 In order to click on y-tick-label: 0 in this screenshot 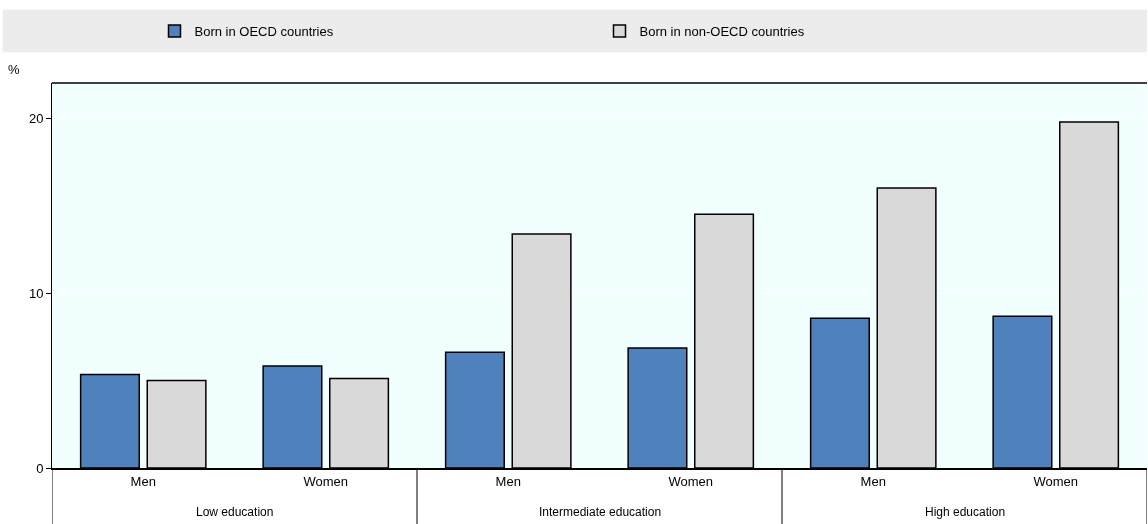, I will do `click(40, 468)`.